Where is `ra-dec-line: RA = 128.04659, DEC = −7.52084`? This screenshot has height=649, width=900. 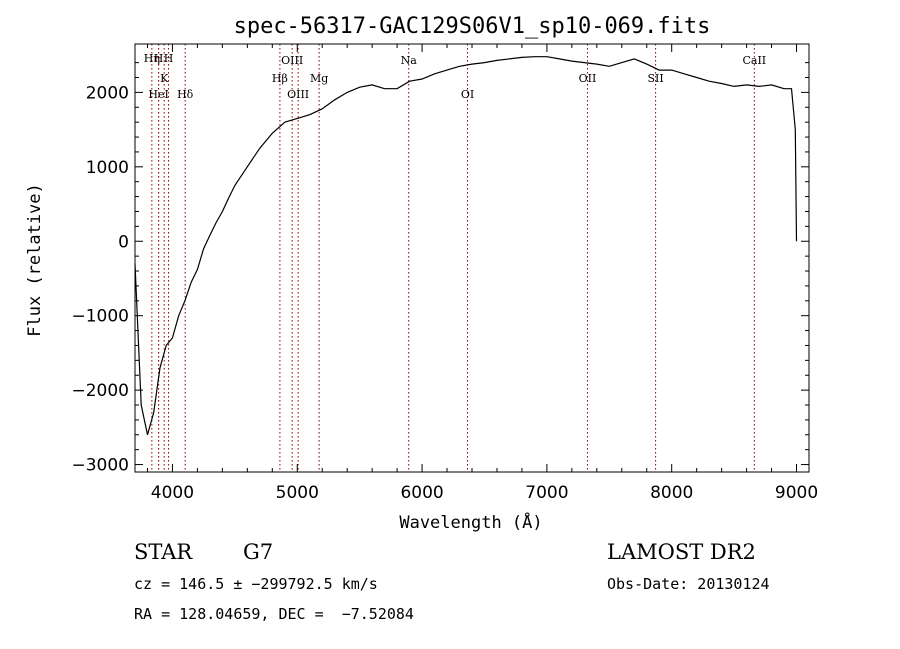
ra-dec-line: RA = 128.04659, DEC = −7.52084 is located at coordinates (274, 614).